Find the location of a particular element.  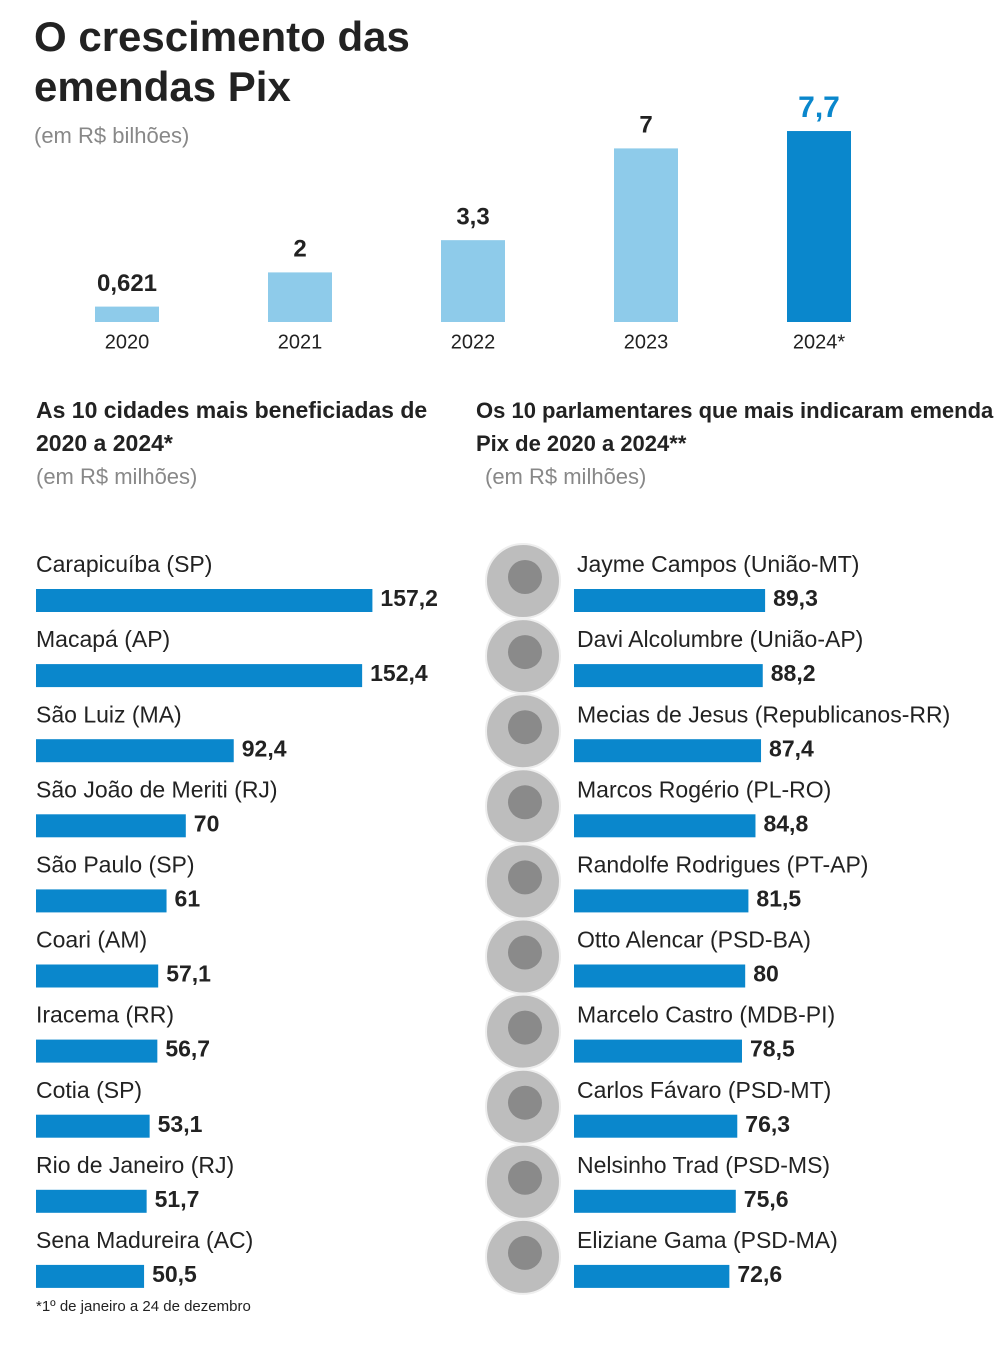

footnote: *1º de janeiro a 24 de dezembro is located at coordinates (143, 1306).